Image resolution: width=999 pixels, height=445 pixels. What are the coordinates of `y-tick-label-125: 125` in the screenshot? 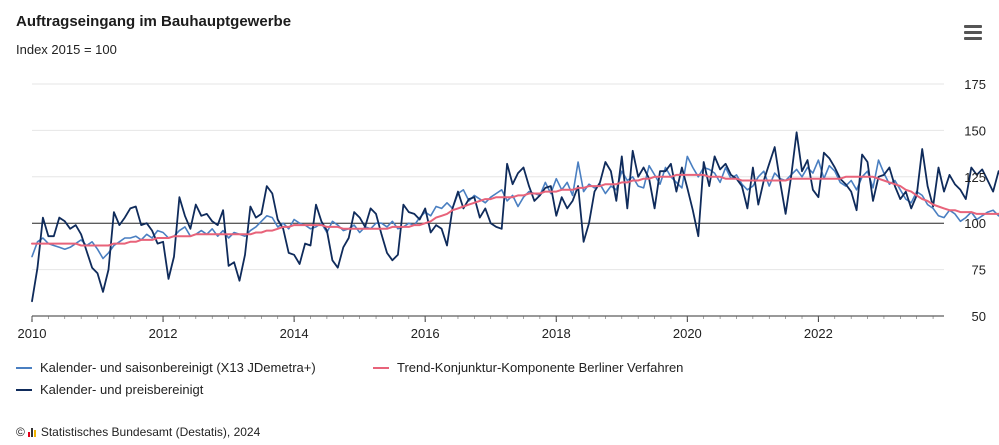 It's located at (975, 177).